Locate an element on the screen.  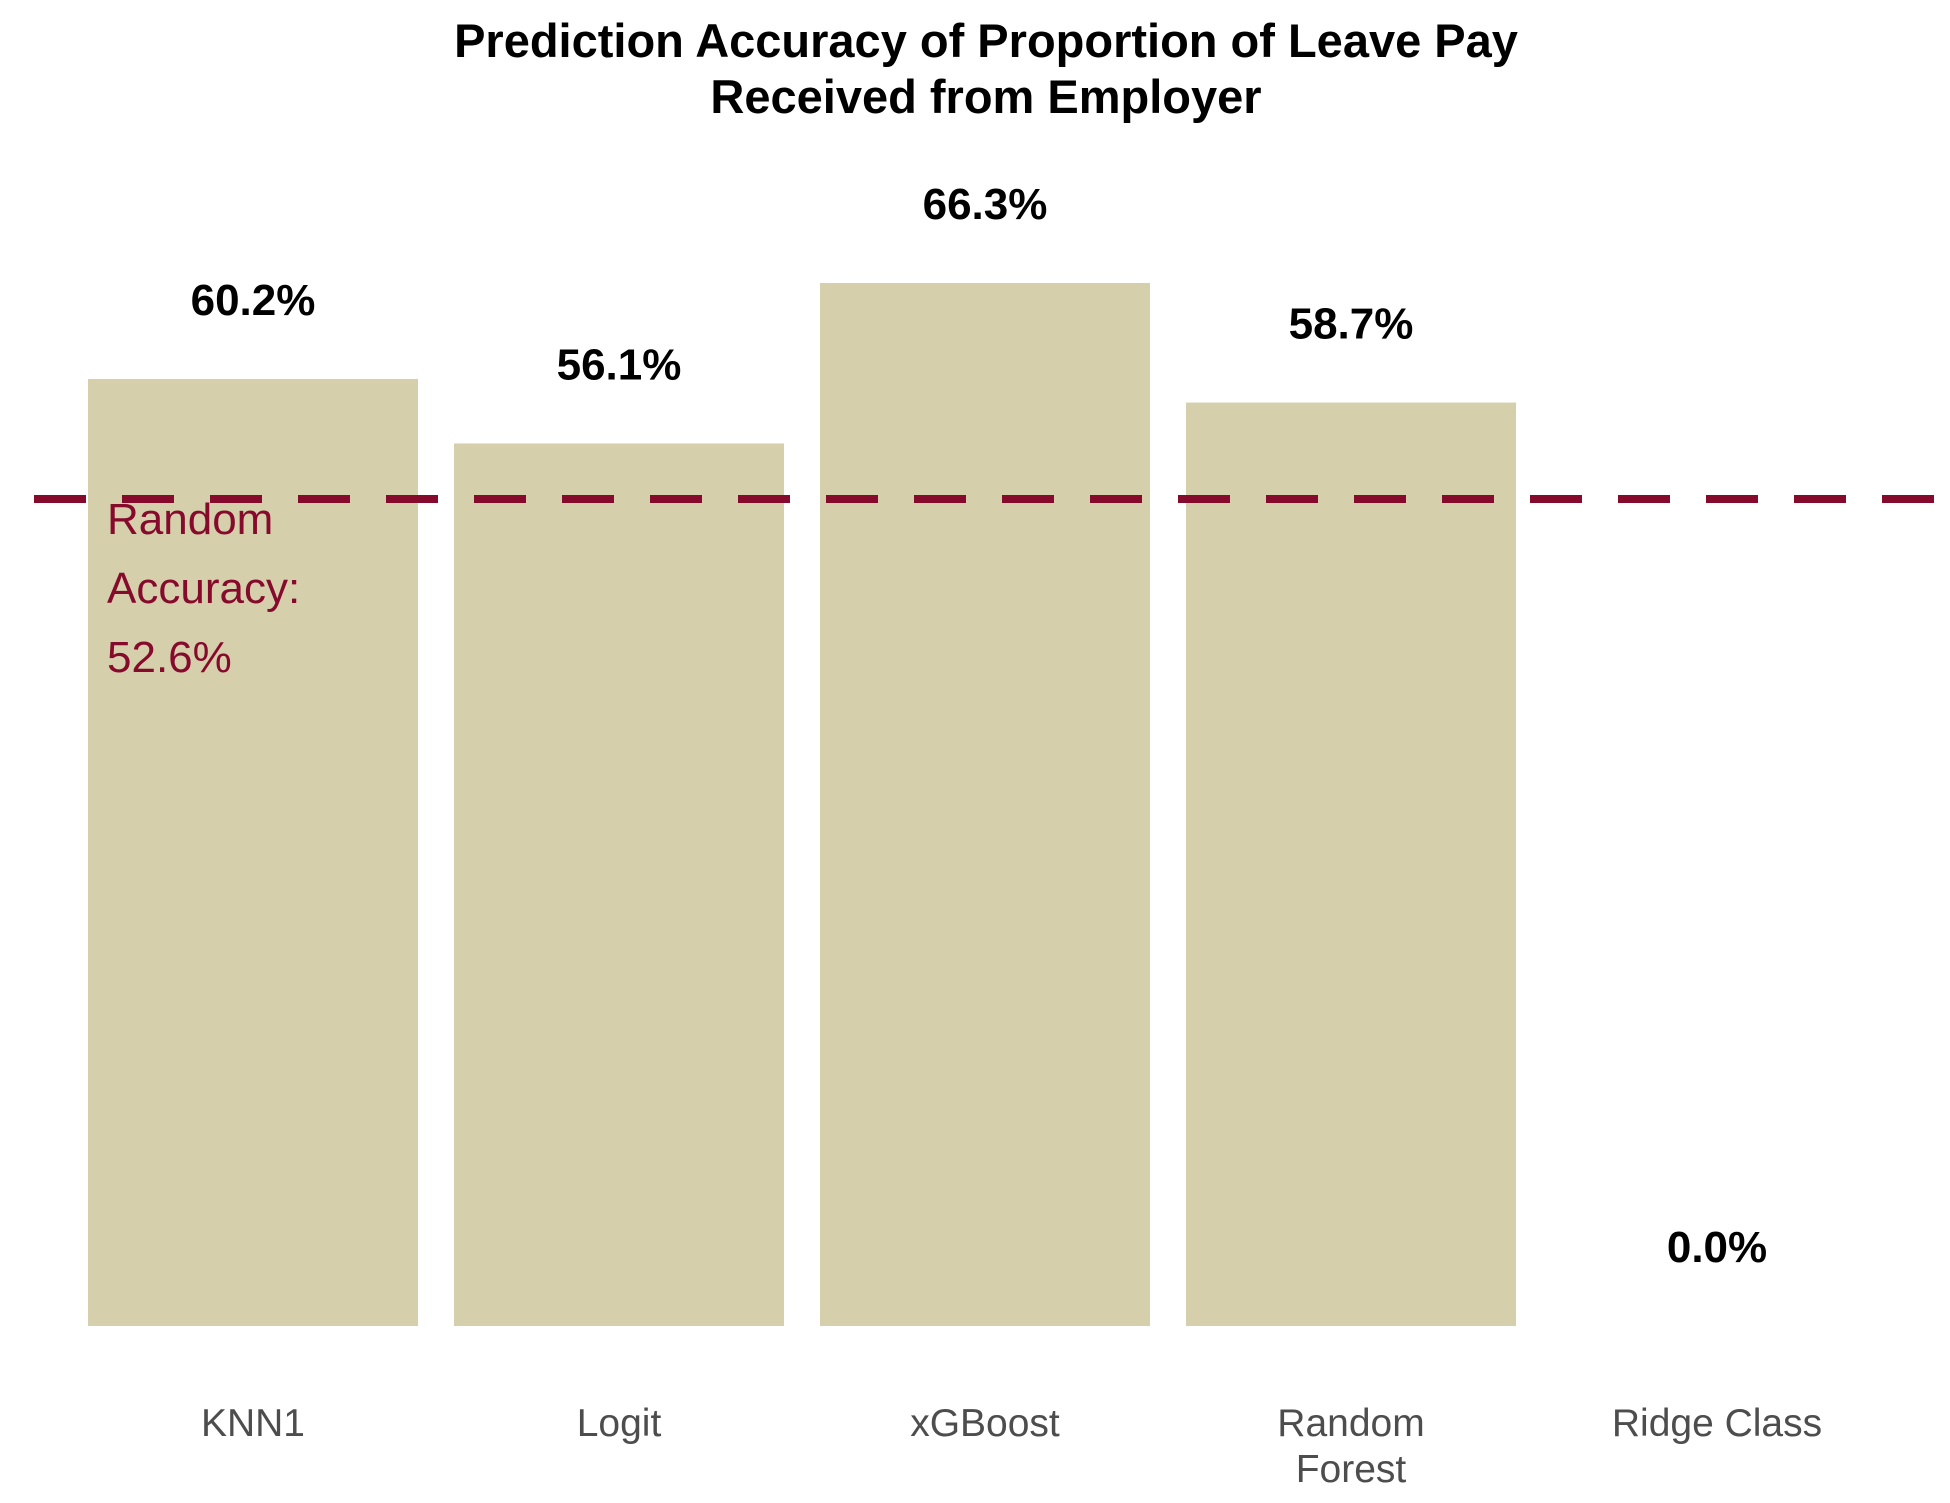
bar-random-forest is located at coordinates (1351, 864).